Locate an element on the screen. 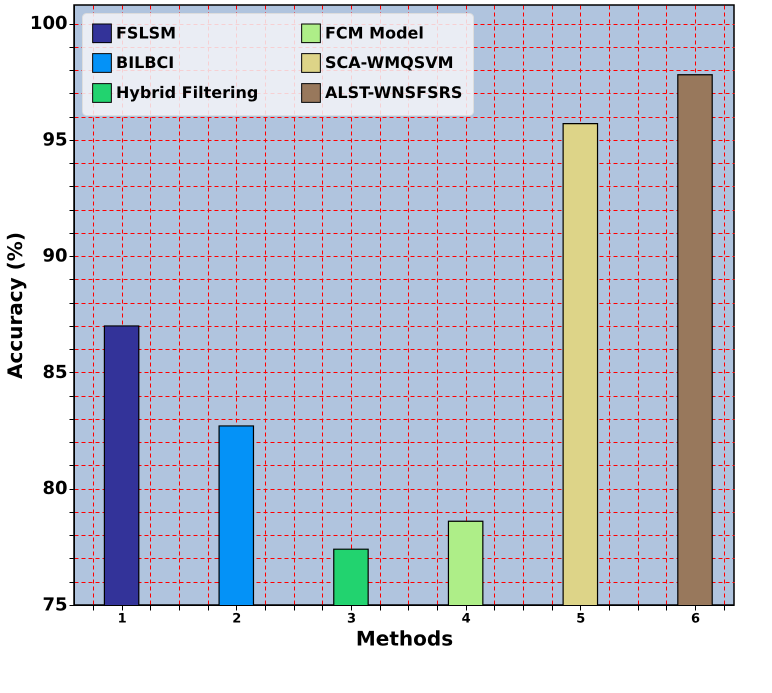 The width and height of the screenshot is (772, 693). legend-label: FSLSM is located at coordinates (146, 32).